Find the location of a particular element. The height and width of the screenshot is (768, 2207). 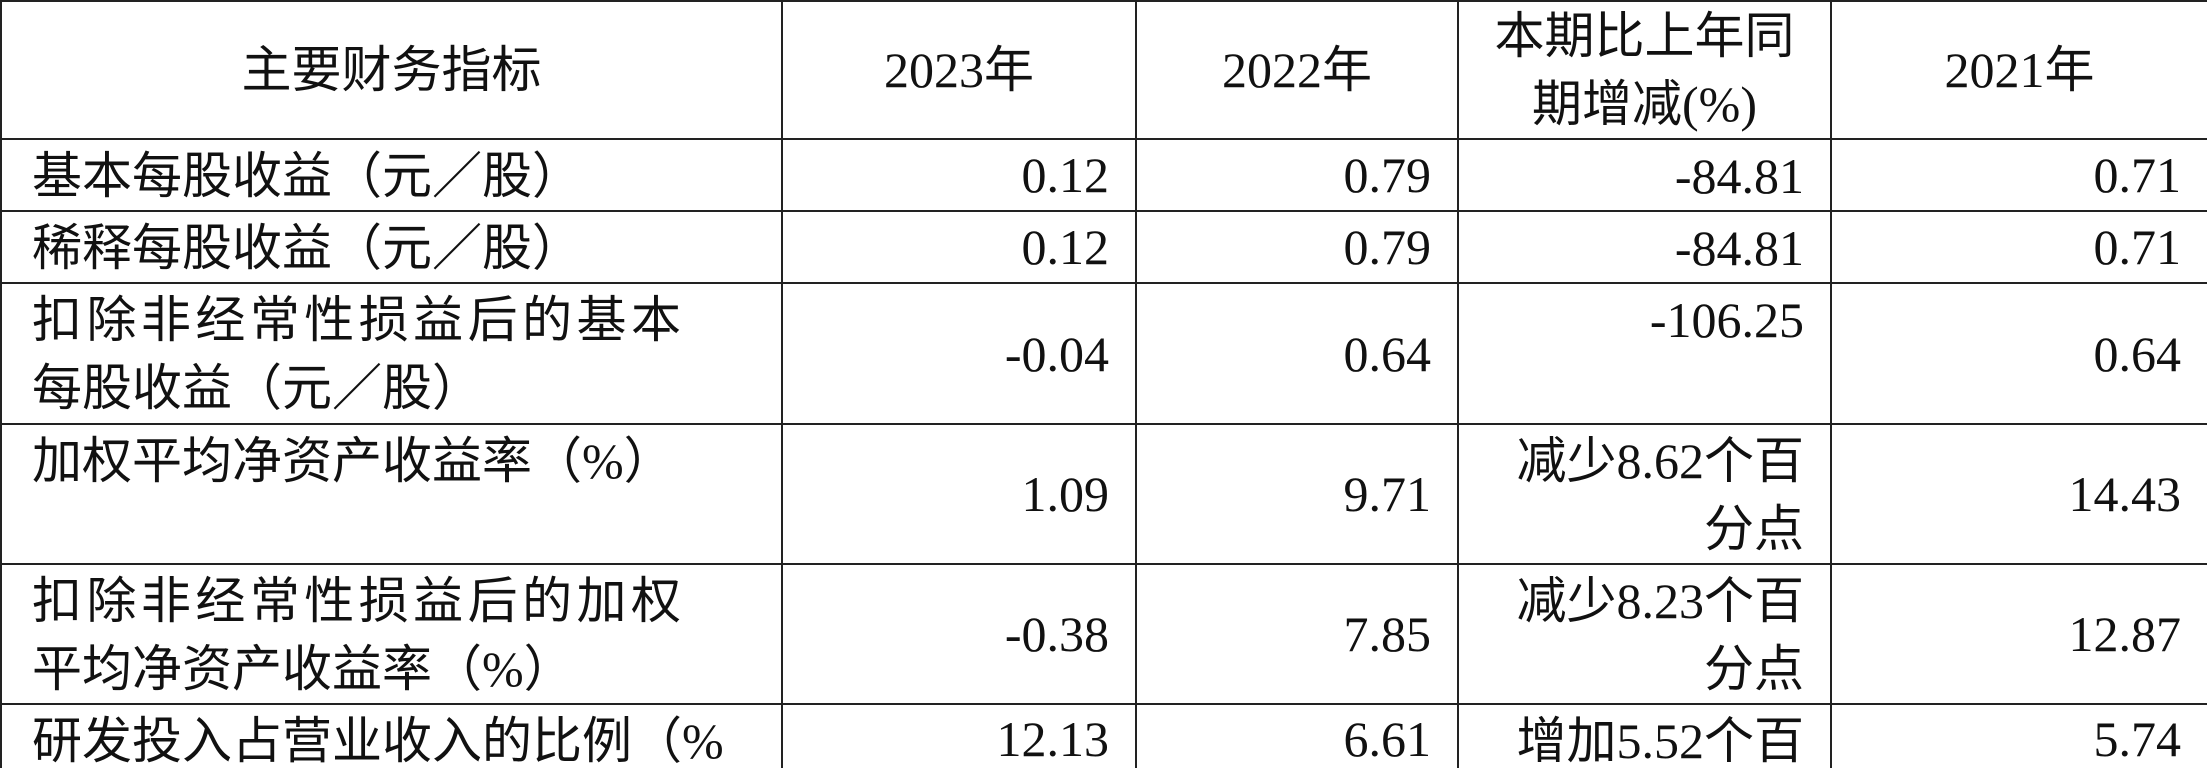

header-cell: 本期比上年同期增减(%) is located at coordinates (1644, 70).